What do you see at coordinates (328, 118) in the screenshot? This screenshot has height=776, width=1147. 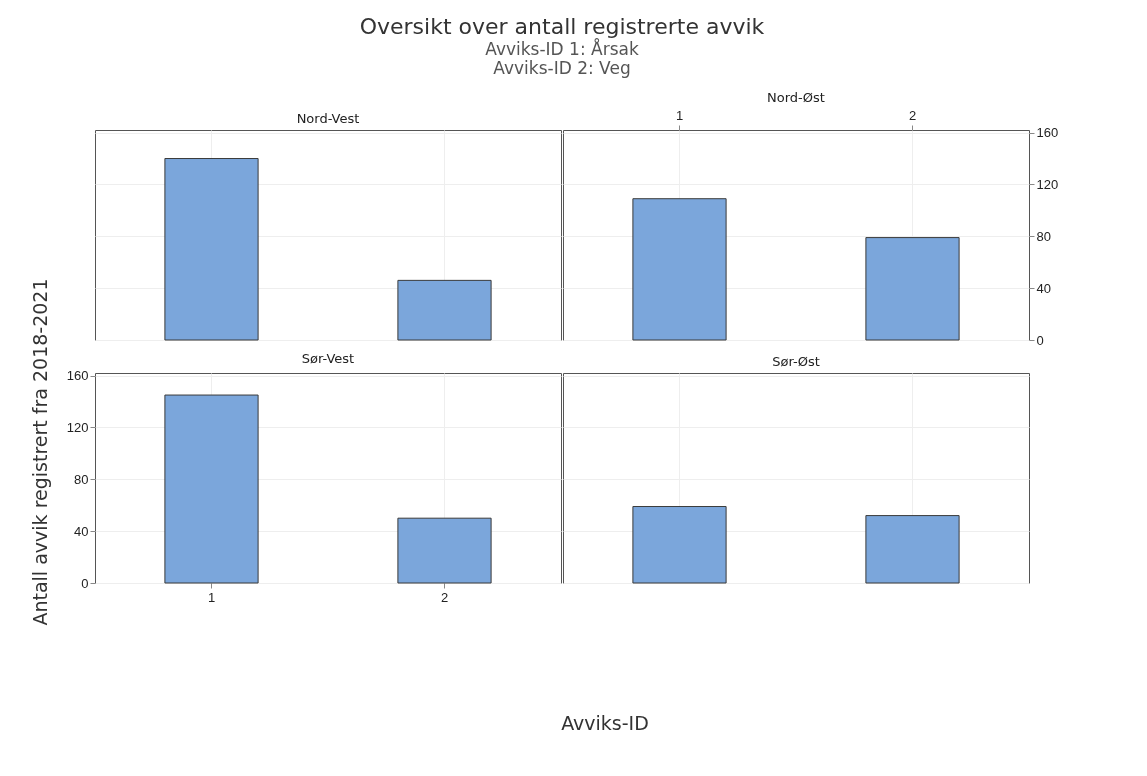 I see `text: Nord-Vest` at bounding box center [328, 118].